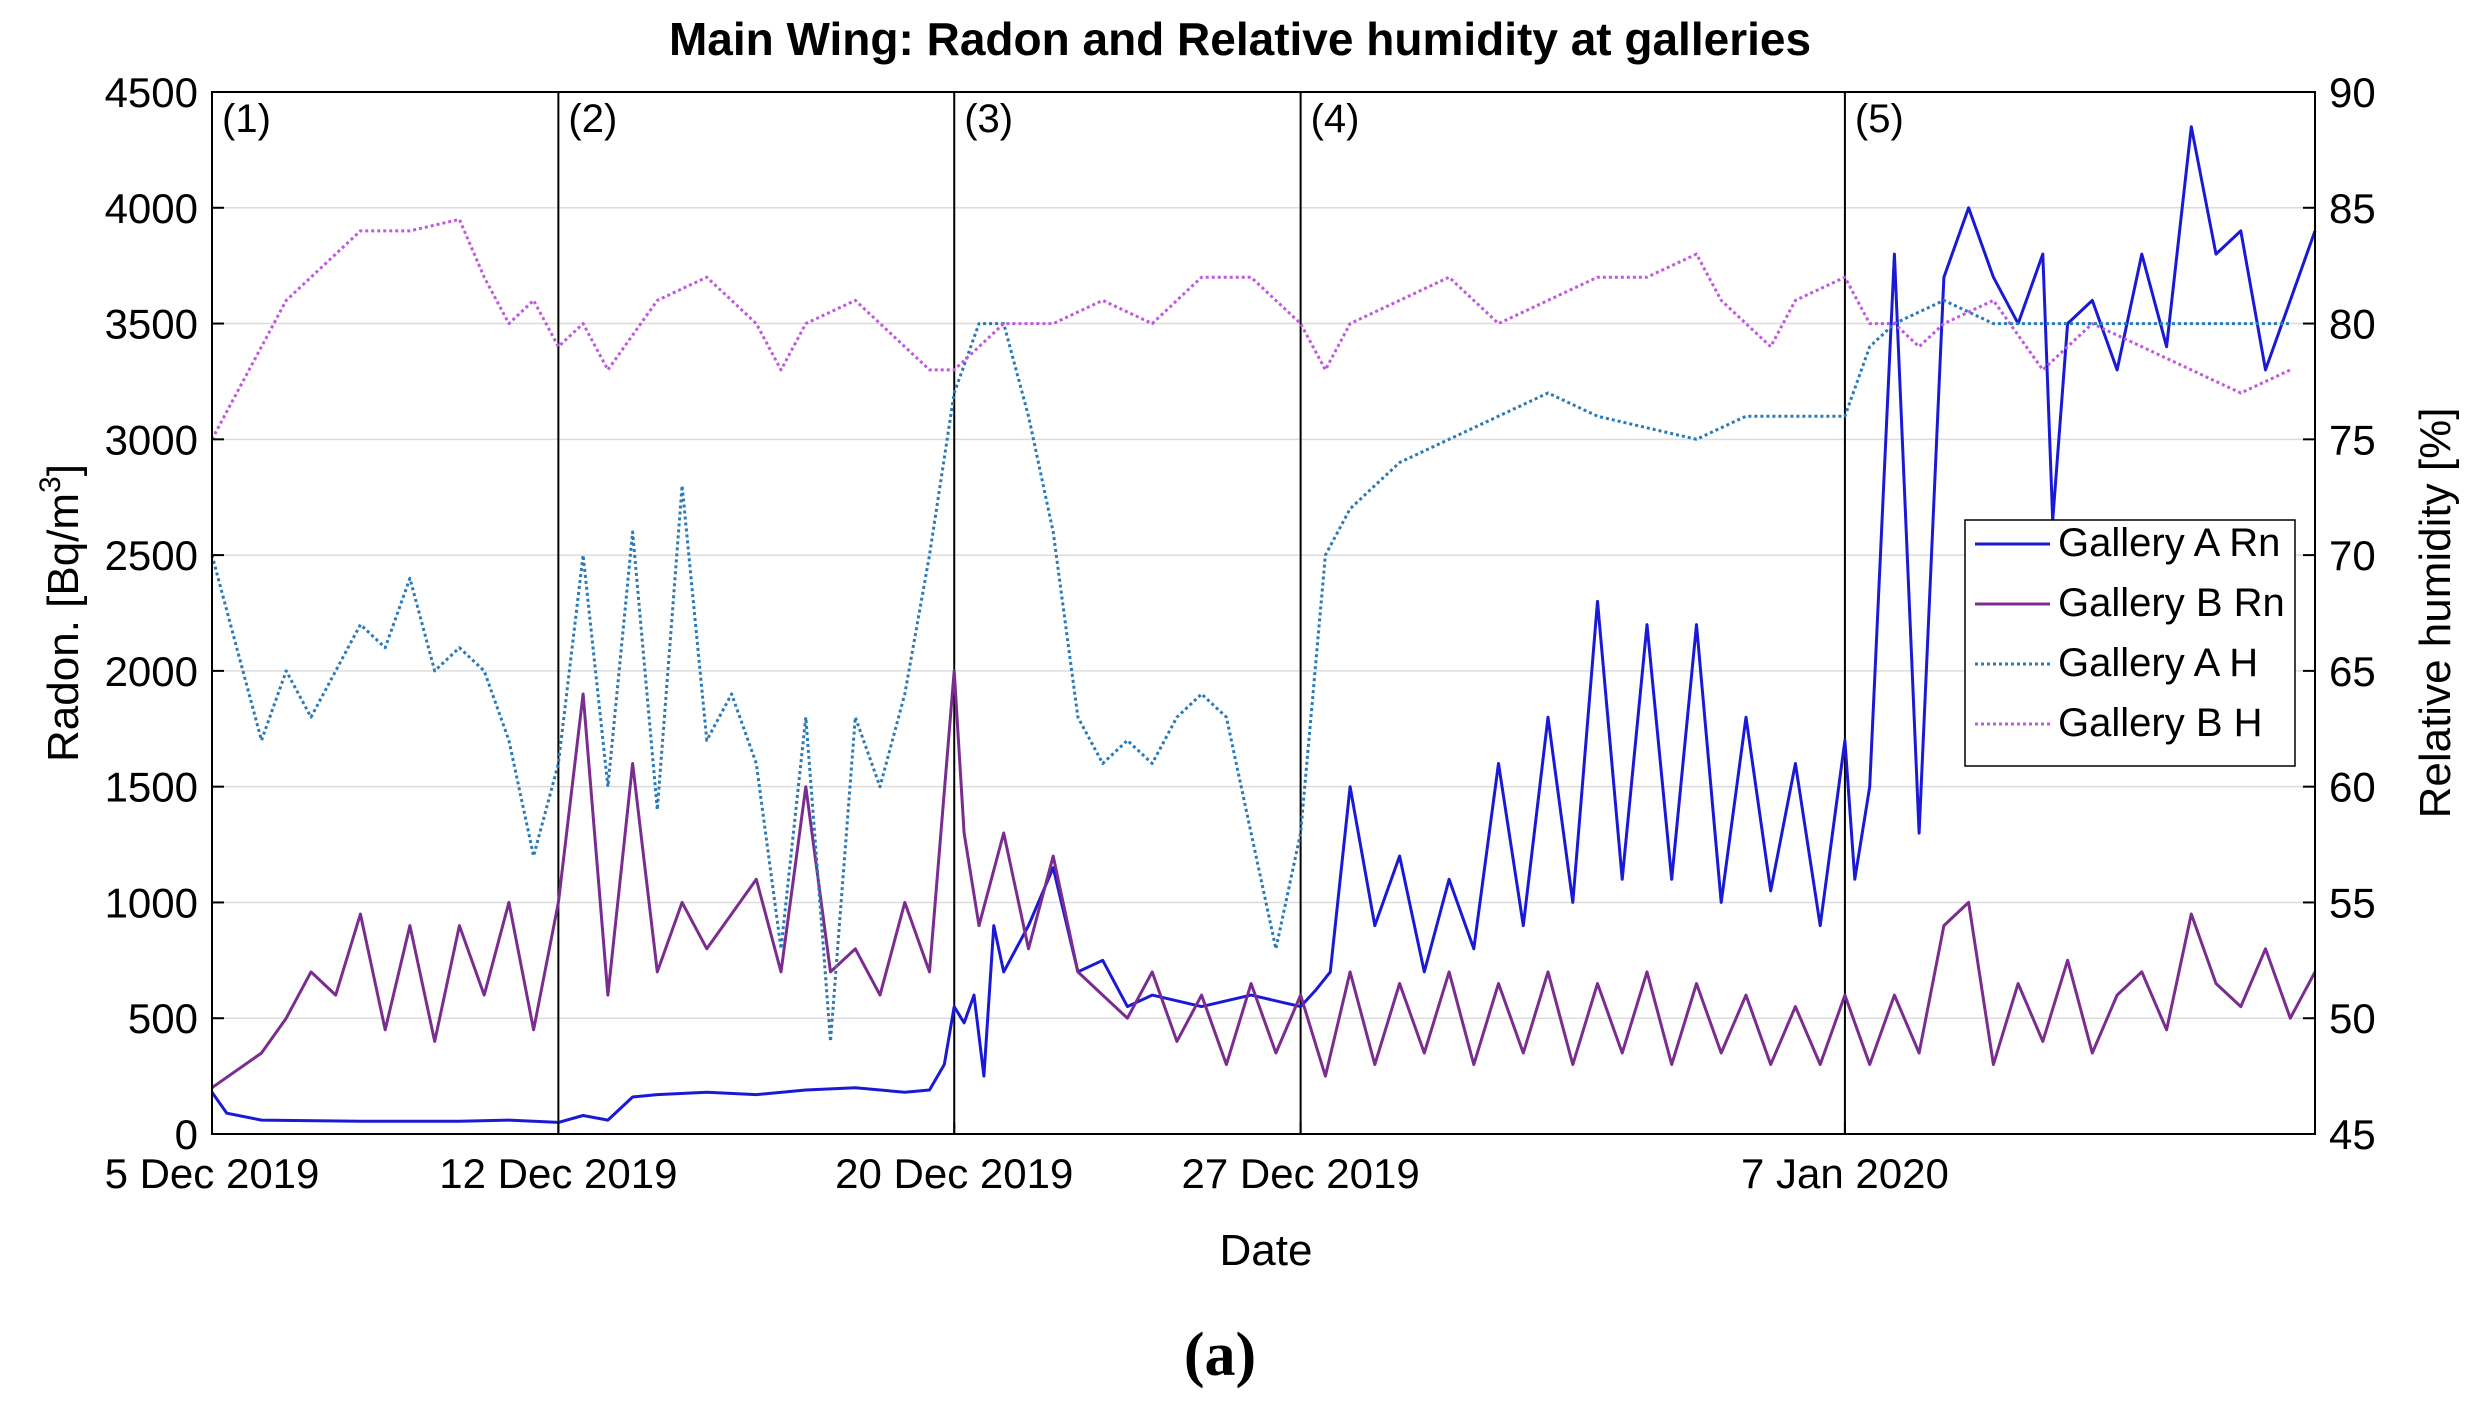 Image resolution: width=2473 pixels, height=1416 pixels. Describe the element at coordinates (151, 92) in the screenshot. I see `left-y-tick-label: 4500` at that location.